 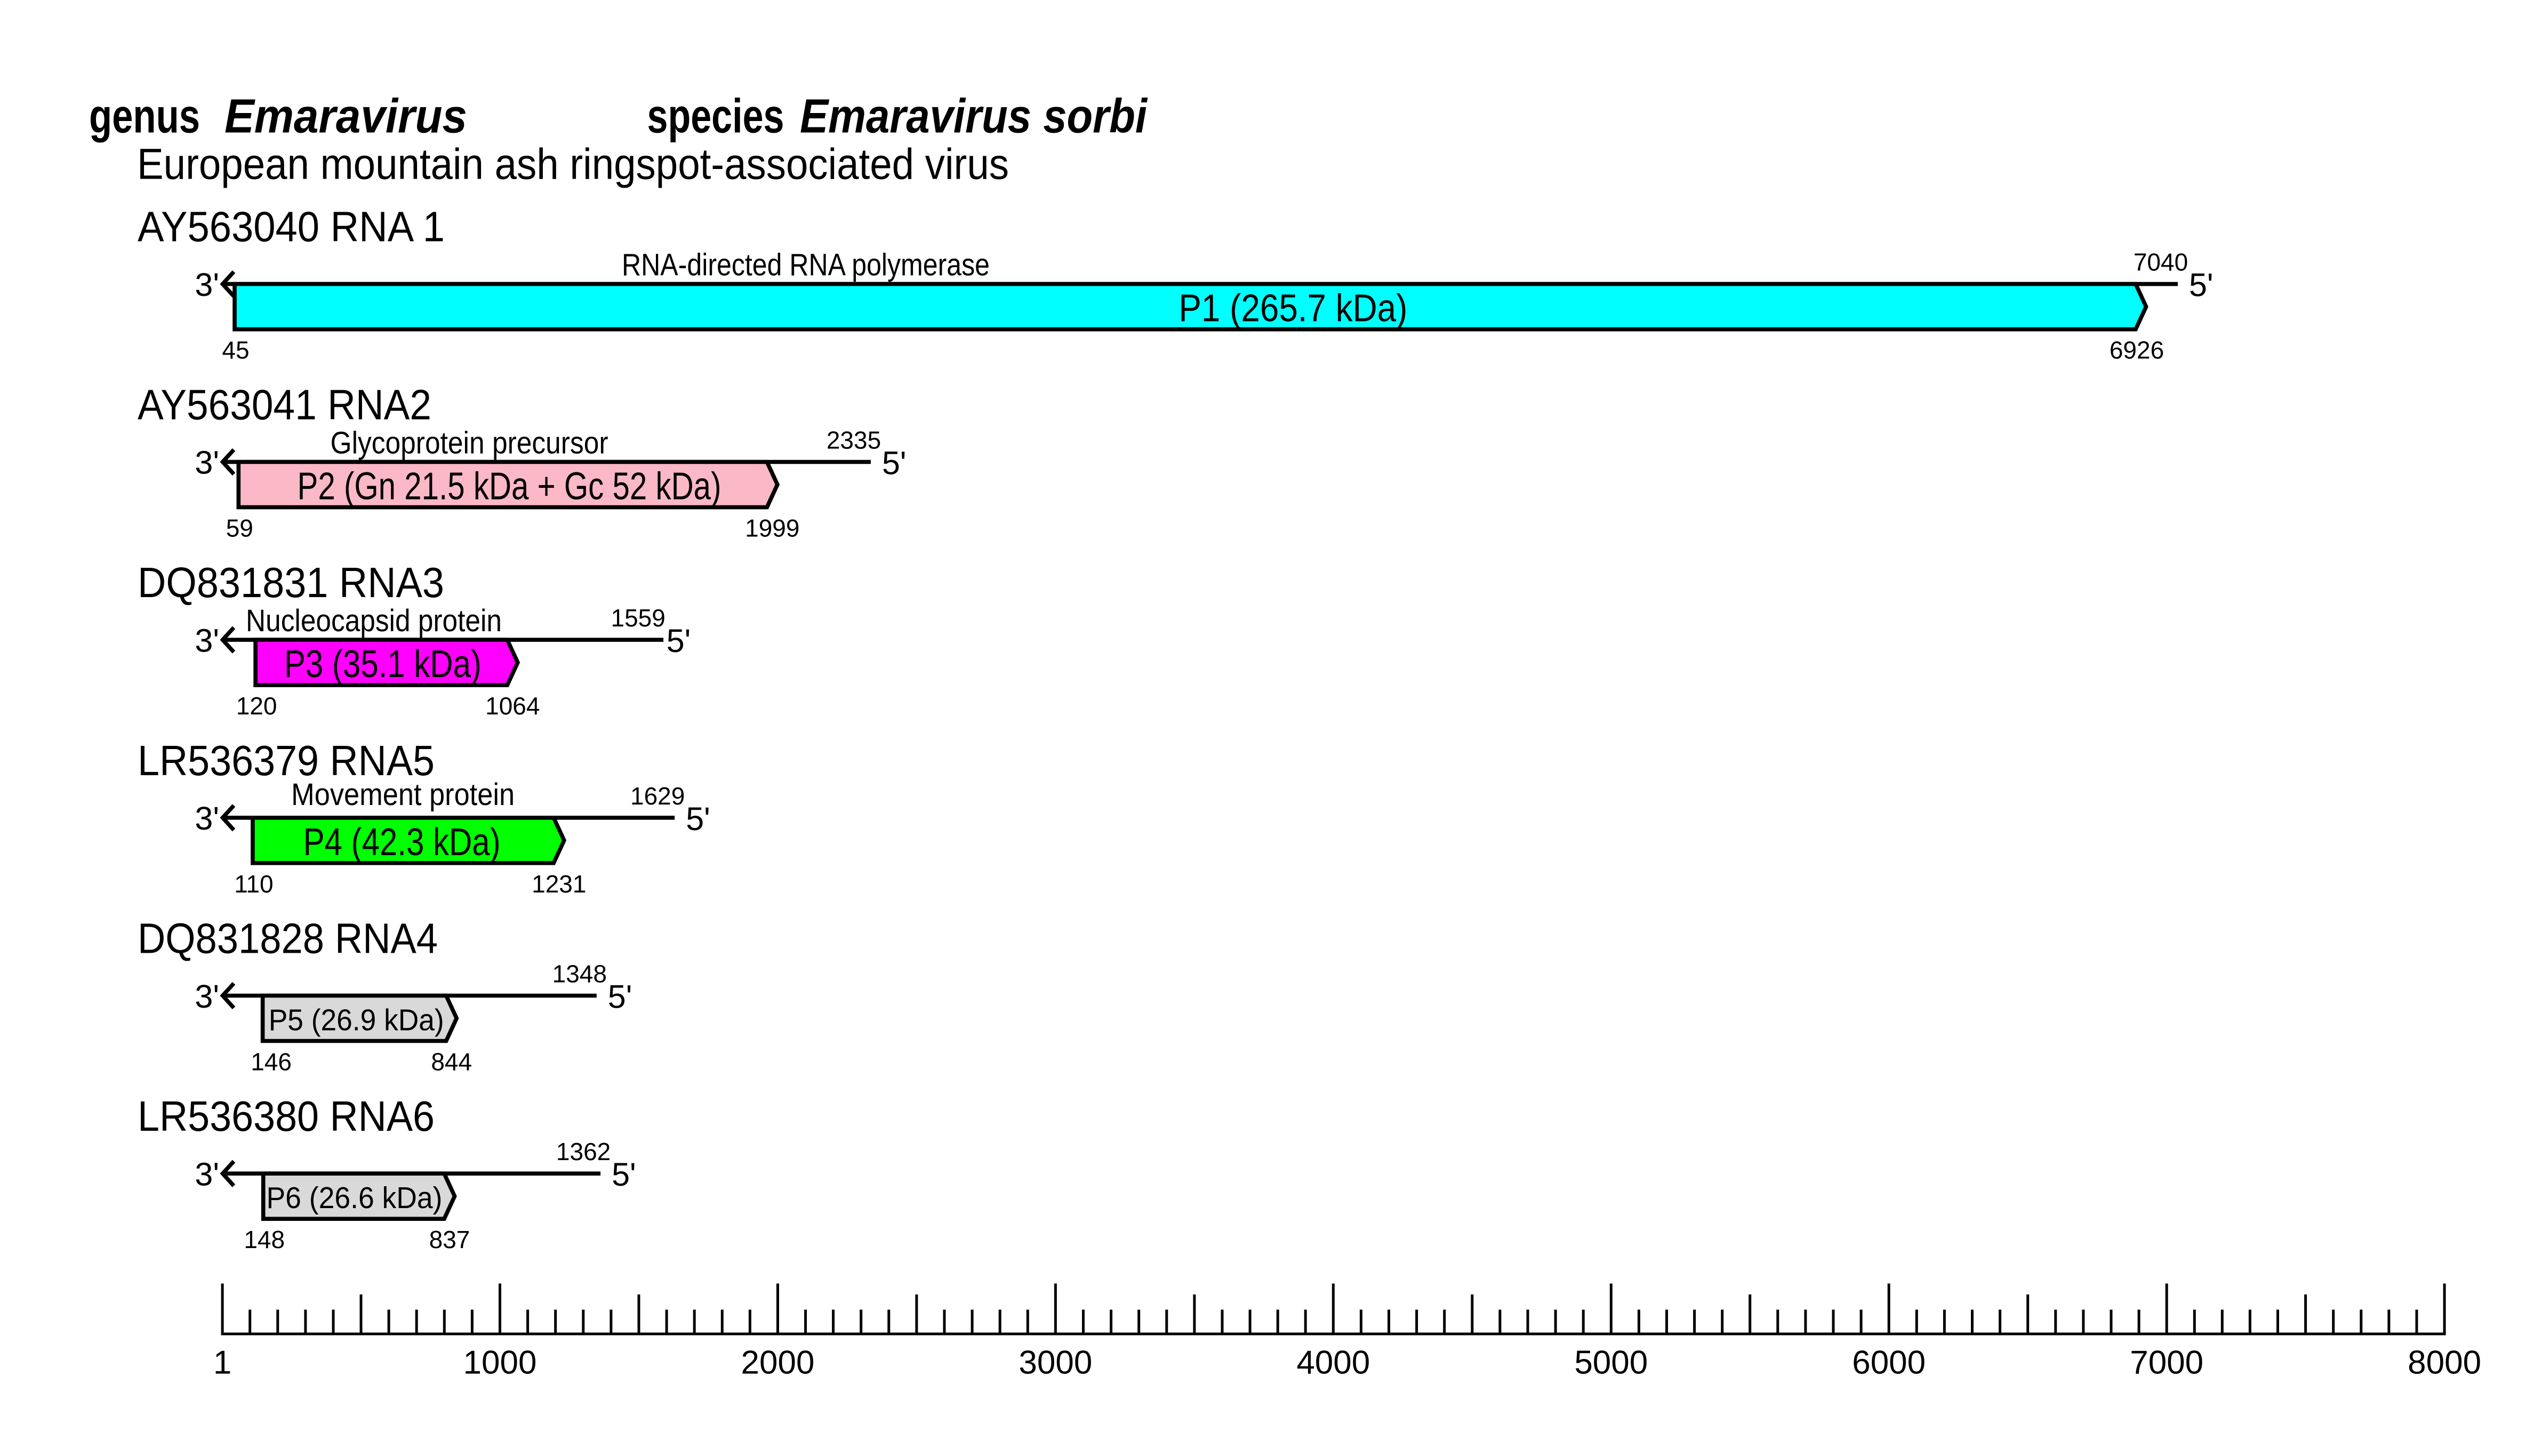 I want to click on svg-text: AY563041 RNA2, so click(x=284, y=404).